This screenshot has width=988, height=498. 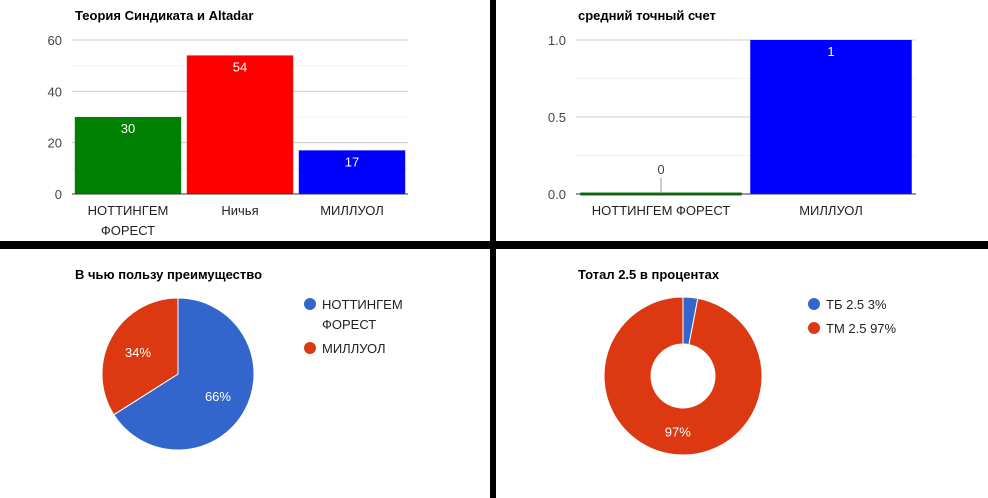 I want to click on x-category-label: НОТТИНГЕМ, so click(x=128, y=210).